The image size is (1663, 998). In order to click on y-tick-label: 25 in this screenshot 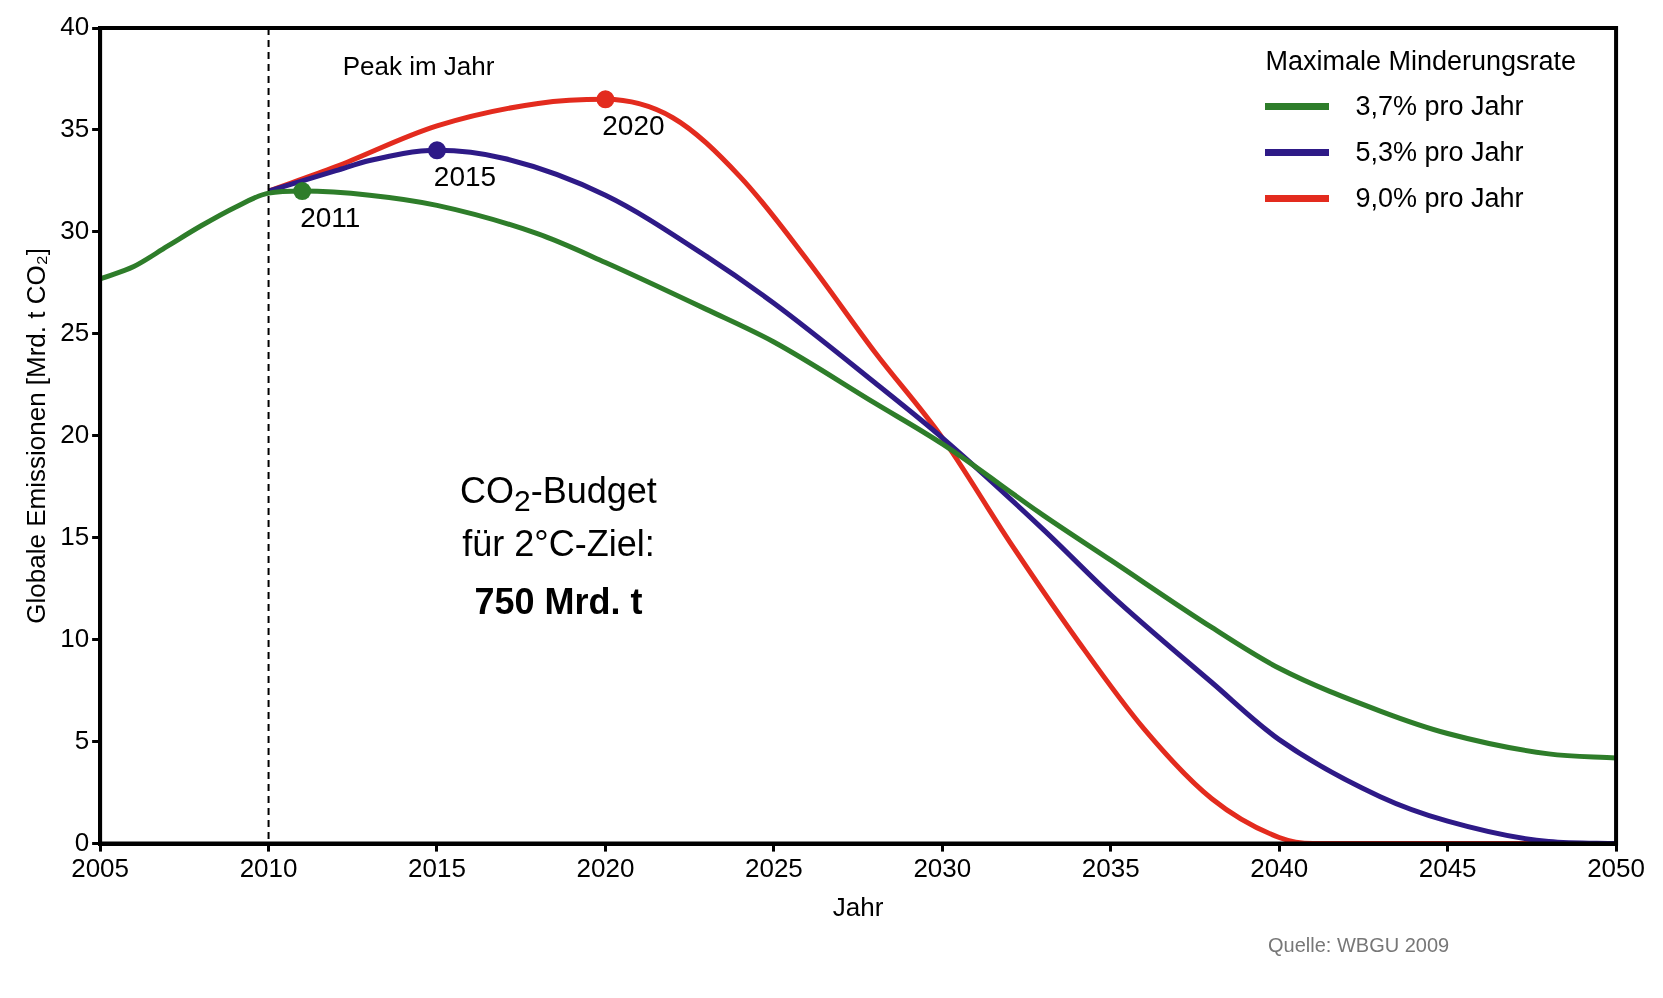, I will do `click(75, 332)`.